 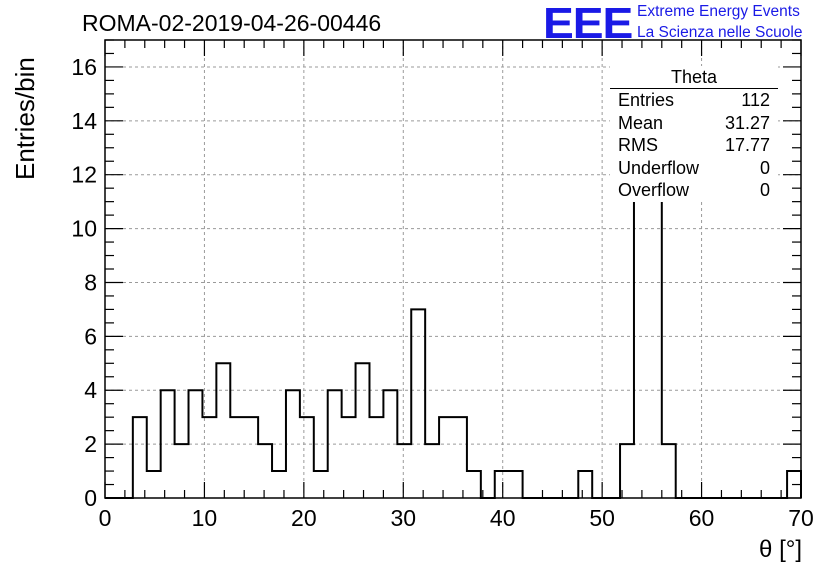 I want to click on y-tick-label: 10, so click(x=84, y=229).